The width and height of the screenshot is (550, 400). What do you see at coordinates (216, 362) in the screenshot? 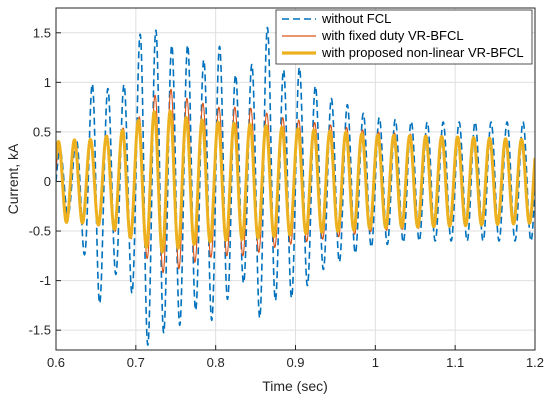
I see `x-tick-label: 0.8` at bounding box center [216, 362].